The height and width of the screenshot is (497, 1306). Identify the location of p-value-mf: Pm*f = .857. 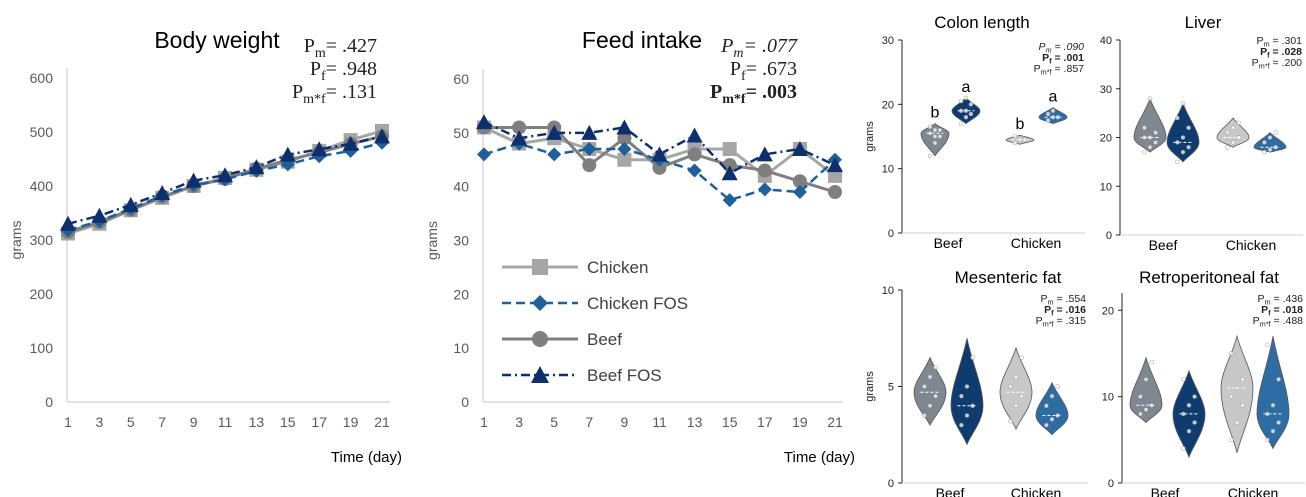
(1059, 70).